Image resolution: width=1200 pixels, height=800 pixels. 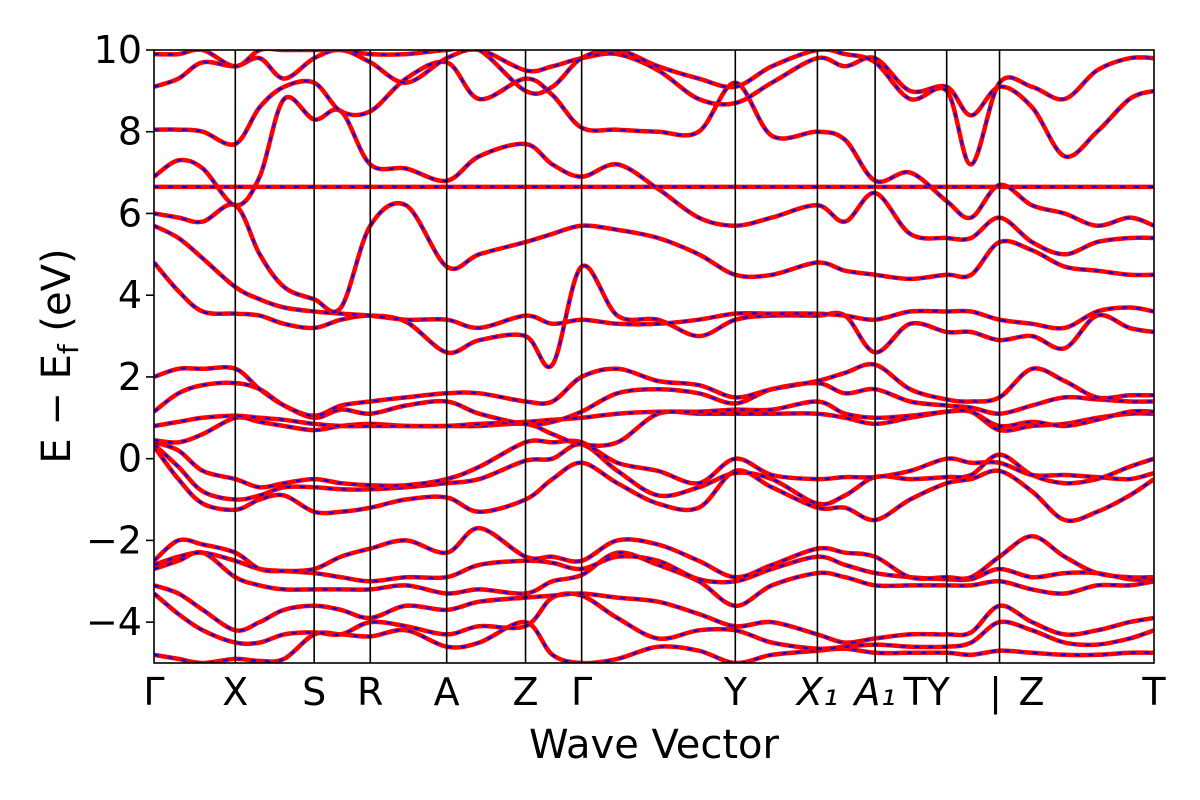 What do you see at coordinates (130, 459) in the screenshot?
I see `y-tick-label-3: 0` at bounding box center [130, 459].